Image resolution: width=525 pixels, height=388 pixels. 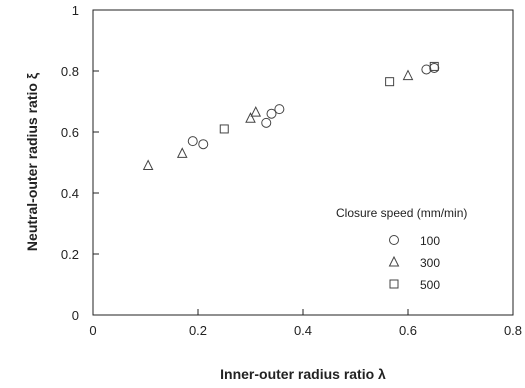 I want to click on y-tick-label: 0, so click(x=75, y=315).